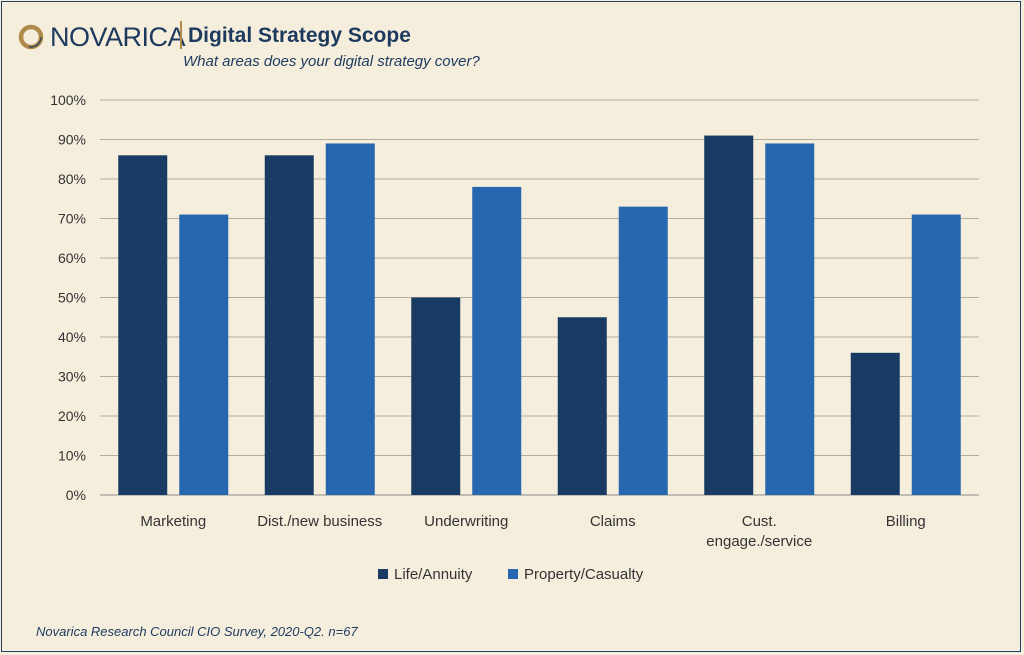  Describe the element at coordinates (72, 456) in the screenshot. I see `y-tick-label: 10%` at that location.